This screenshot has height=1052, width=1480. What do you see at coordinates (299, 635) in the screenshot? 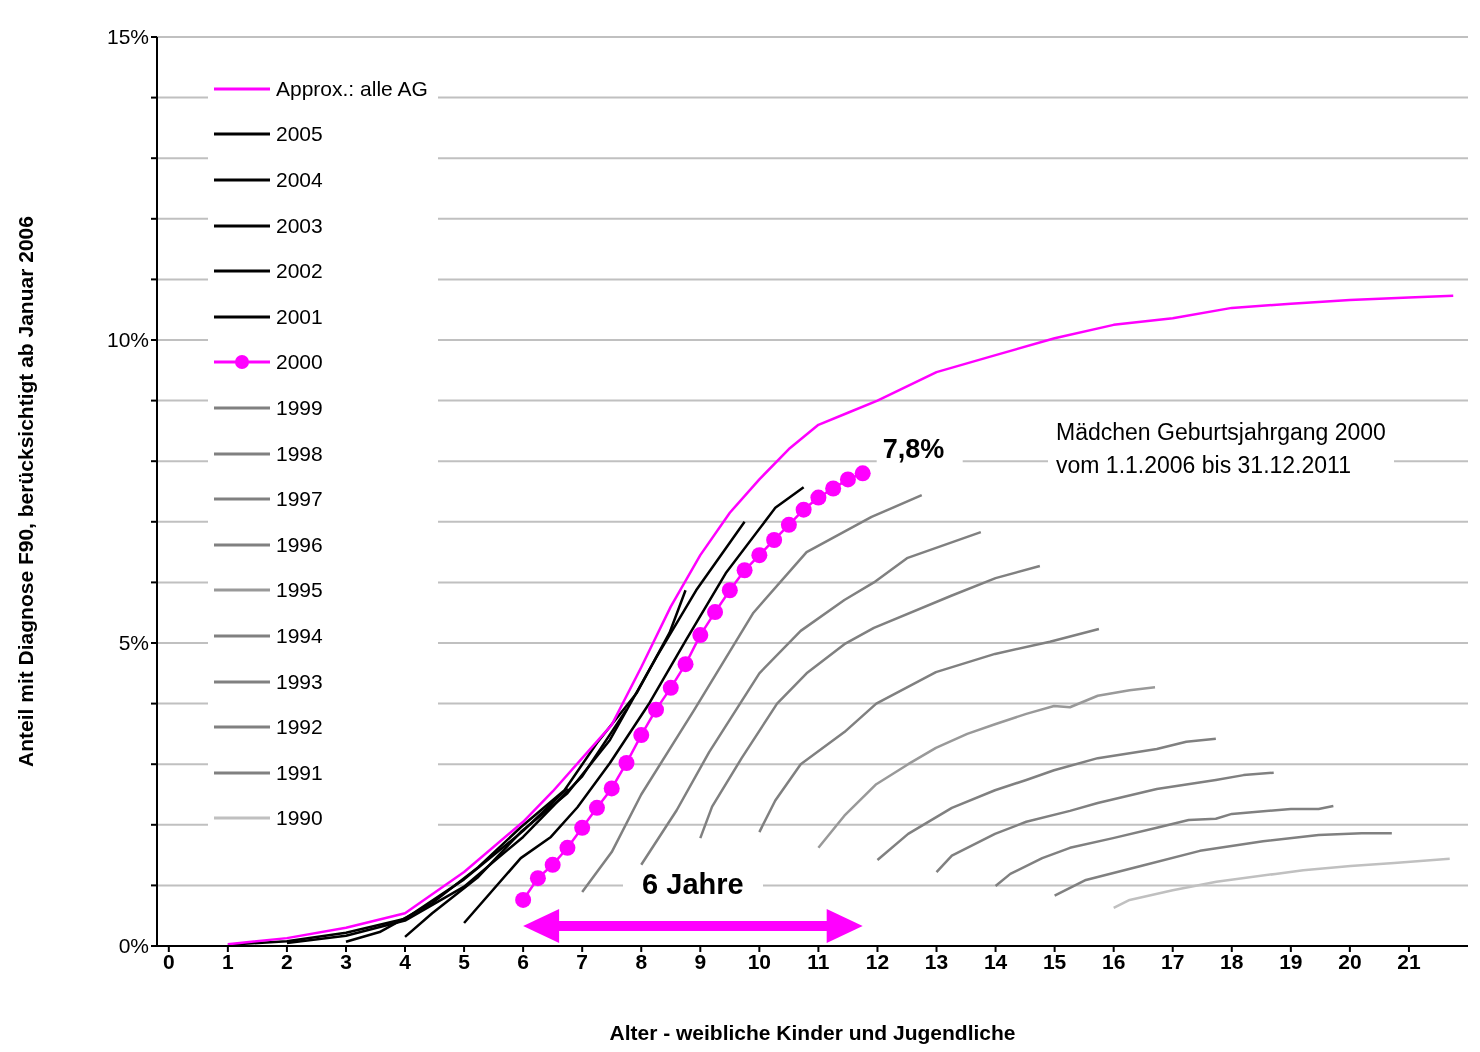
I see `legend-label: 1994` at bounding box center [299, 635].